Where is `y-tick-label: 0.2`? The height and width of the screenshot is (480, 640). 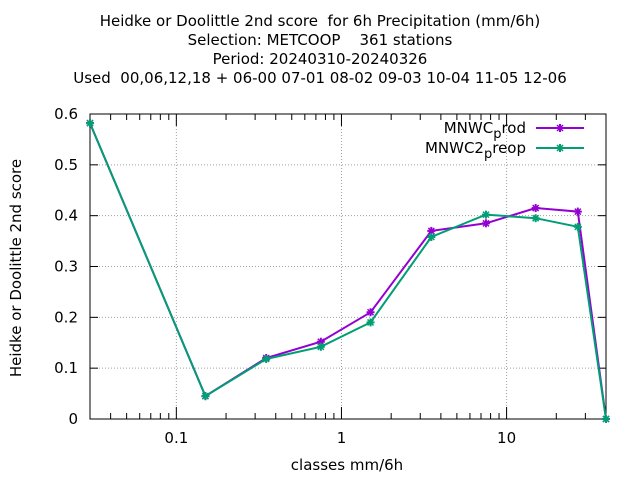
y-tick-label: 0.2 is located at coordinates (66, 317).